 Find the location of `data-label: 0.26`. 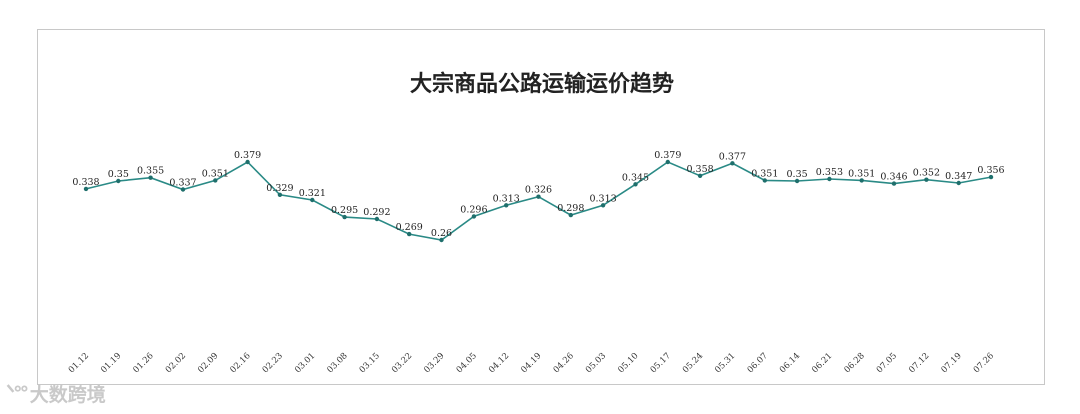

data-label: 0.26 is located at coordinates (441, 233).